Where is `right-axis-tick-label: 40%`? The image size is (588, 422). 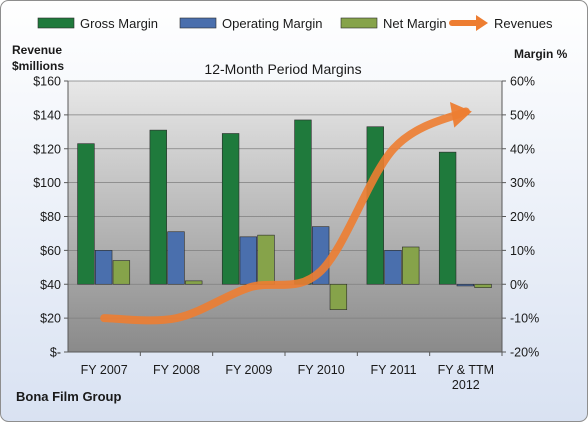
right-axis-tick-label: 40% is located at coordinates (522, 149).